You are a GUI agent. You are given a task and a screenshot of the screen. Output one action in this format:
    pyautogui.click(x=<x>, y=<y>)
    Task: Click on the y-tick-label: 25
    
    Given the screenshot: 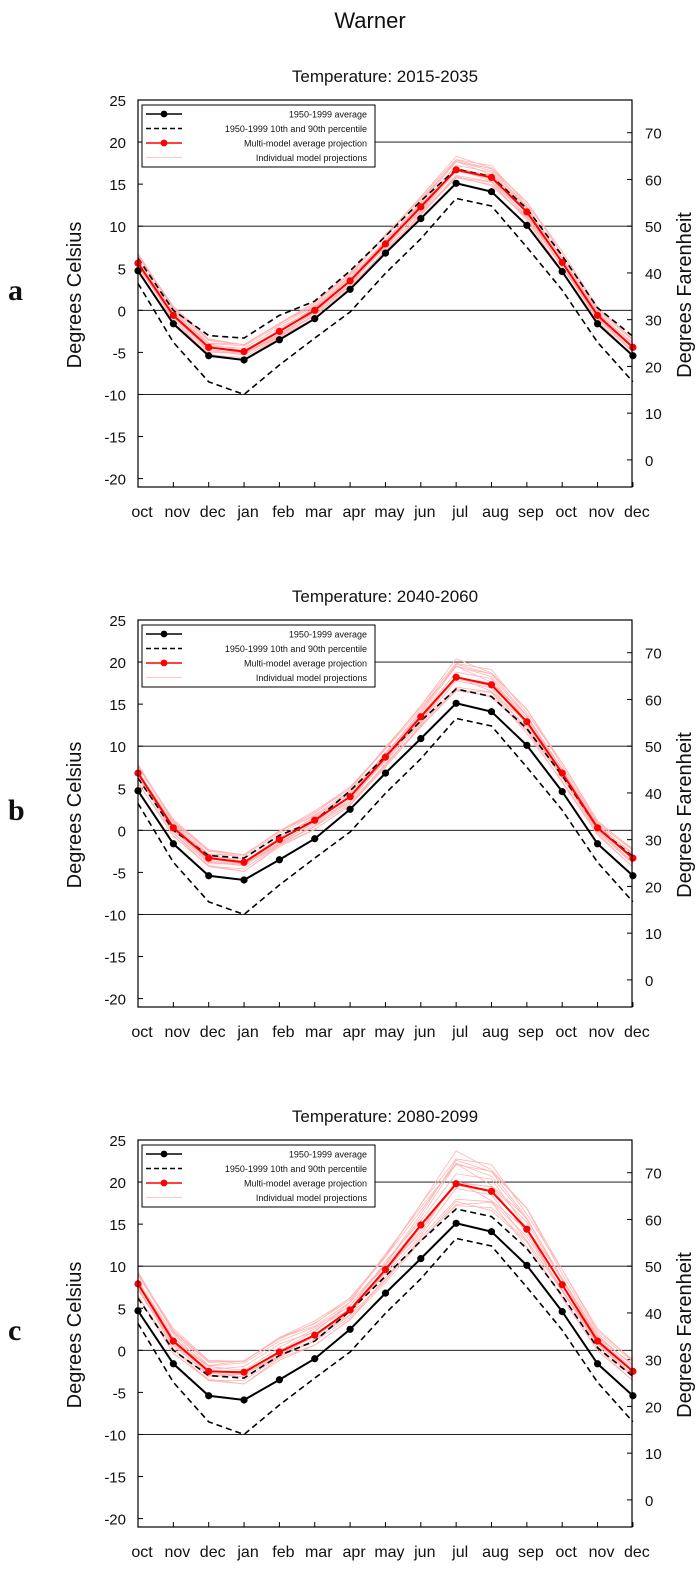 What is the action you would take?
    pyautogui.click(x=117, y=101)
    